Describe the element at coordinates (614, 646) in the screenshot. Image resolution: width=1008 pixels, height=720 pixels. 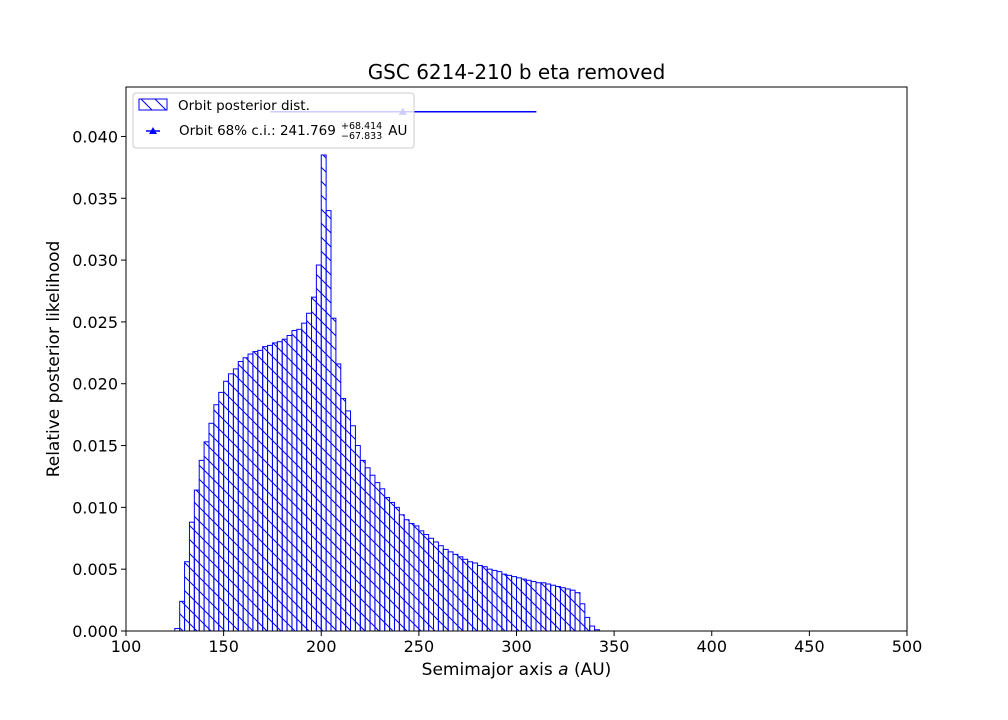
I see `x-tick-label: 350` at that location.